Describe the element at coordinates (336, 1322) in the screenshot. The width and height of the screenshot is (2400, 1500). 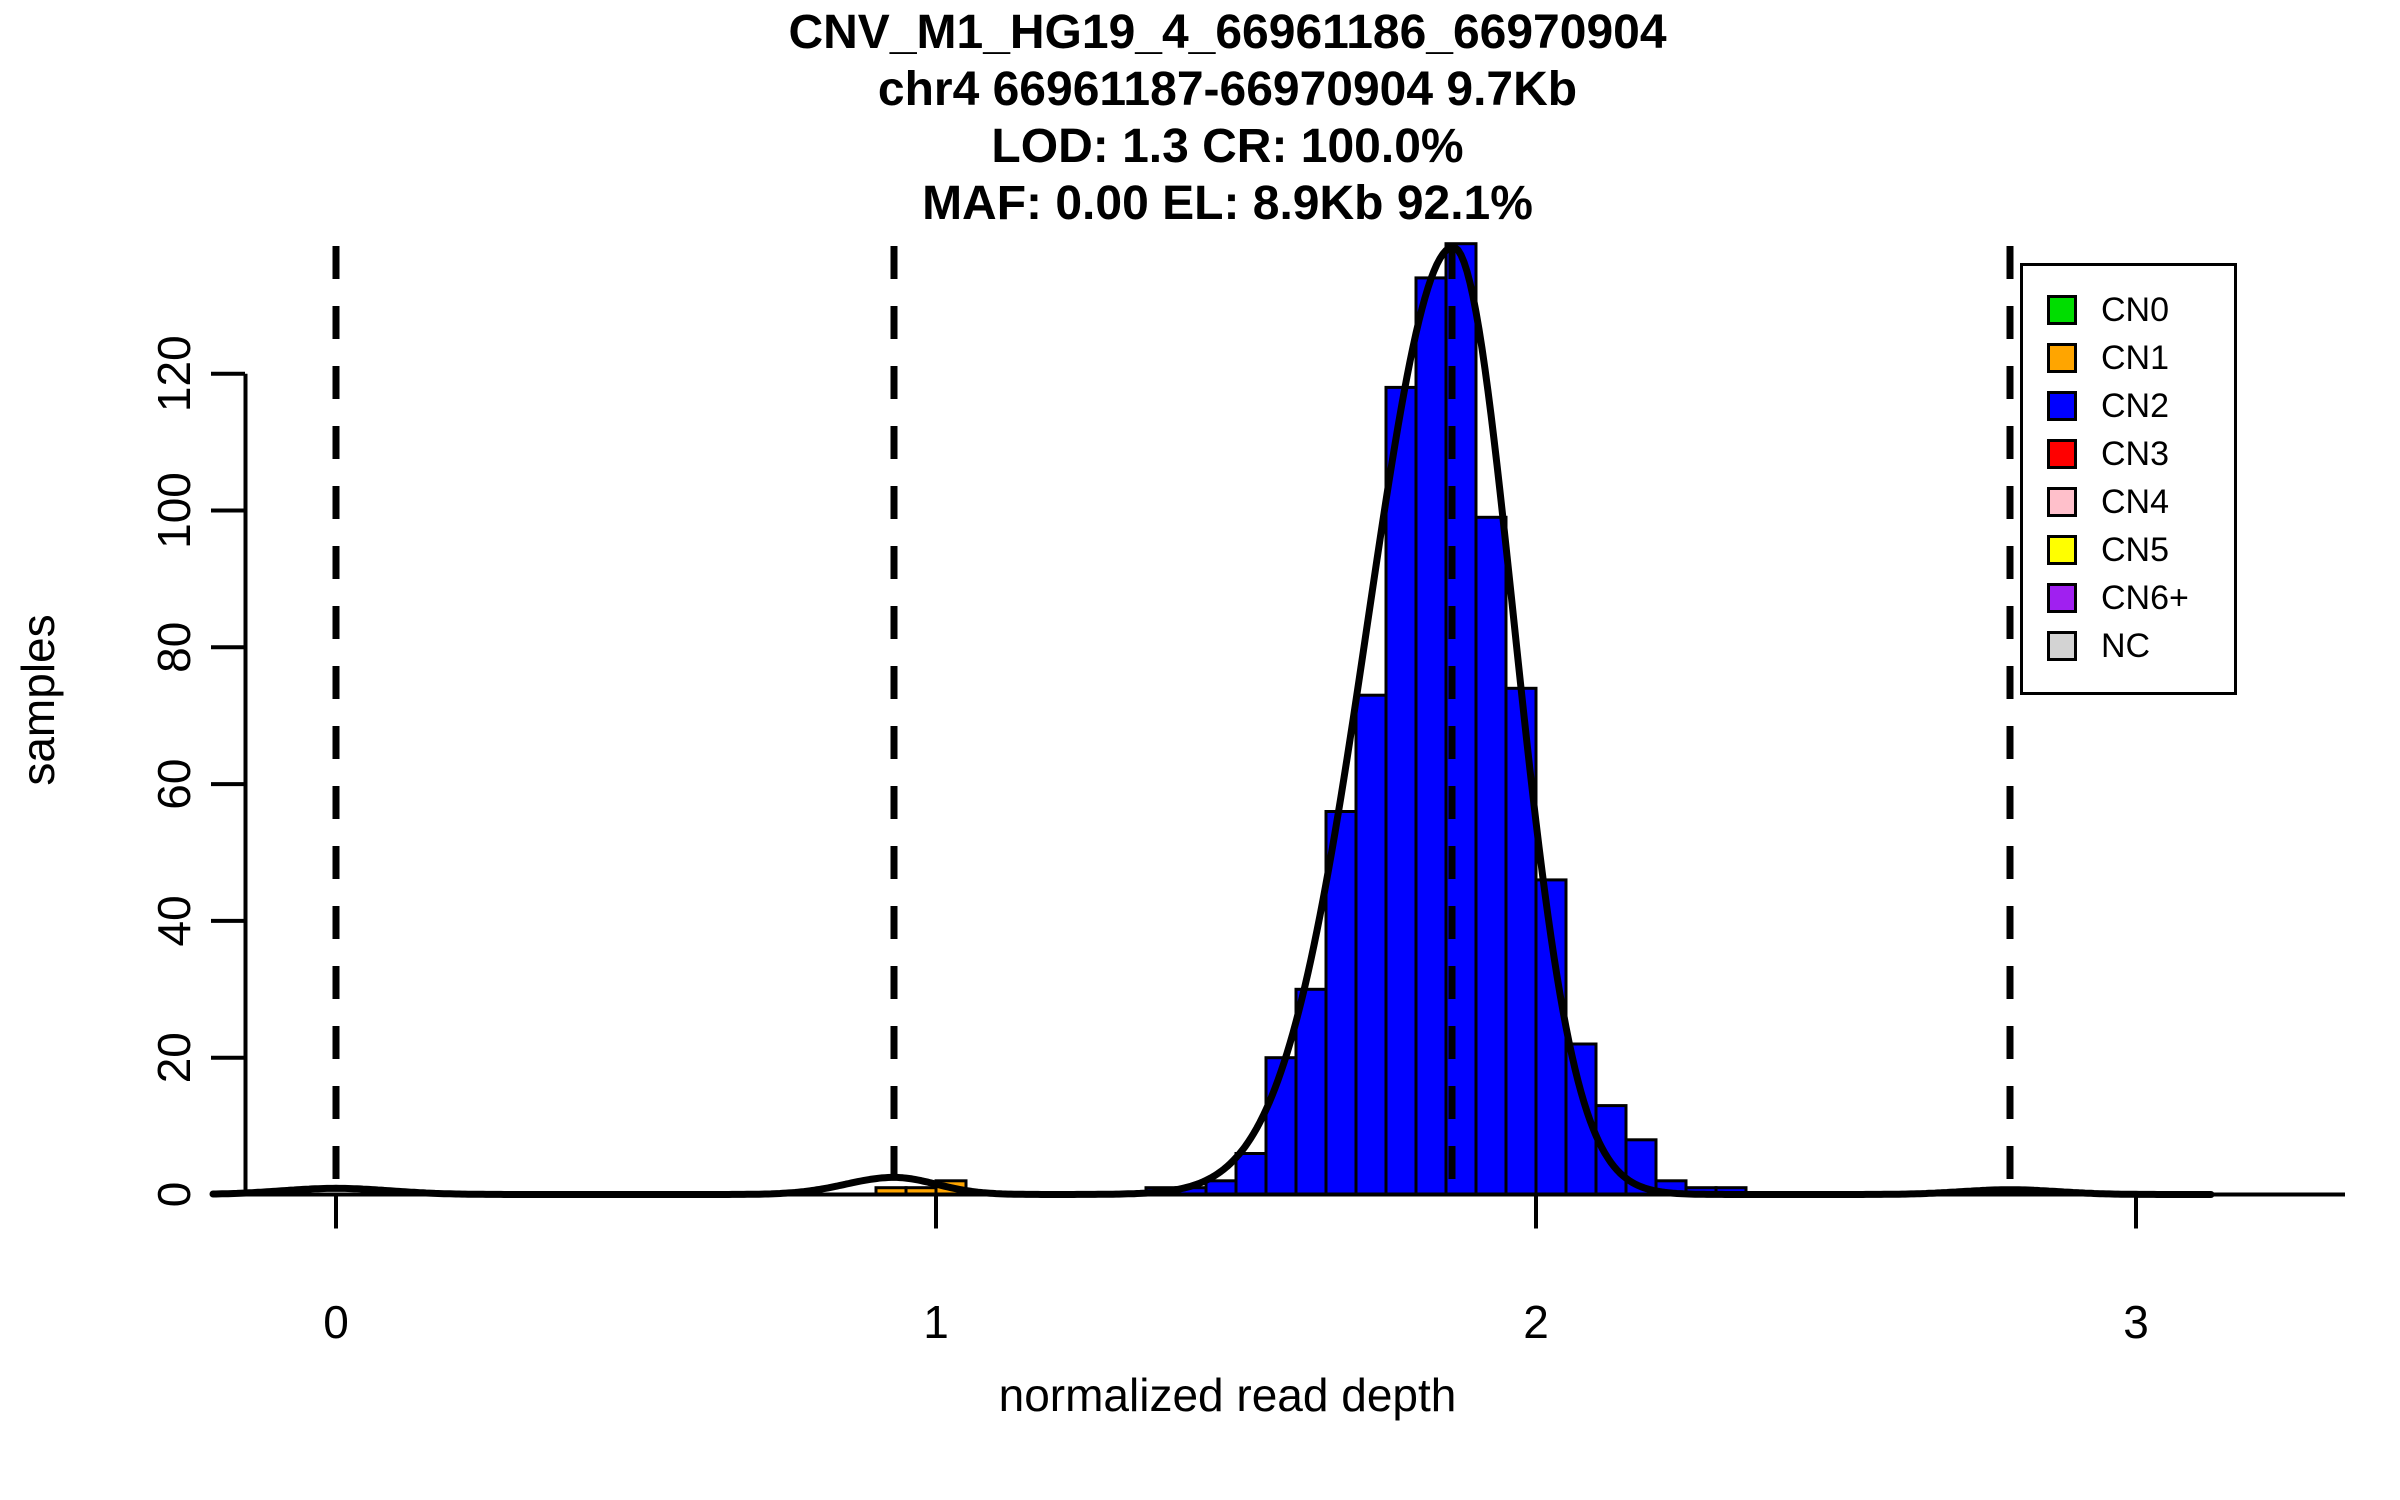
I see `x-tick-label: 0` at that location.